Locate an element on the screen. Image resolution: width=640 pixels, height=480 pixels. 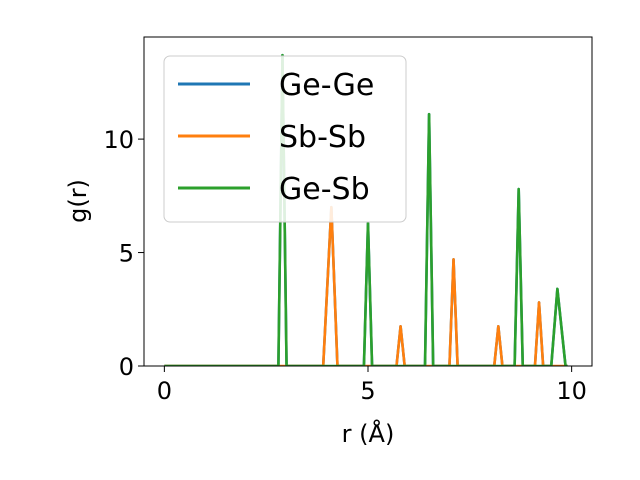
legend: Ge-Ge Sb-Sb Ge-Sb is located at coordinates (285, 139).